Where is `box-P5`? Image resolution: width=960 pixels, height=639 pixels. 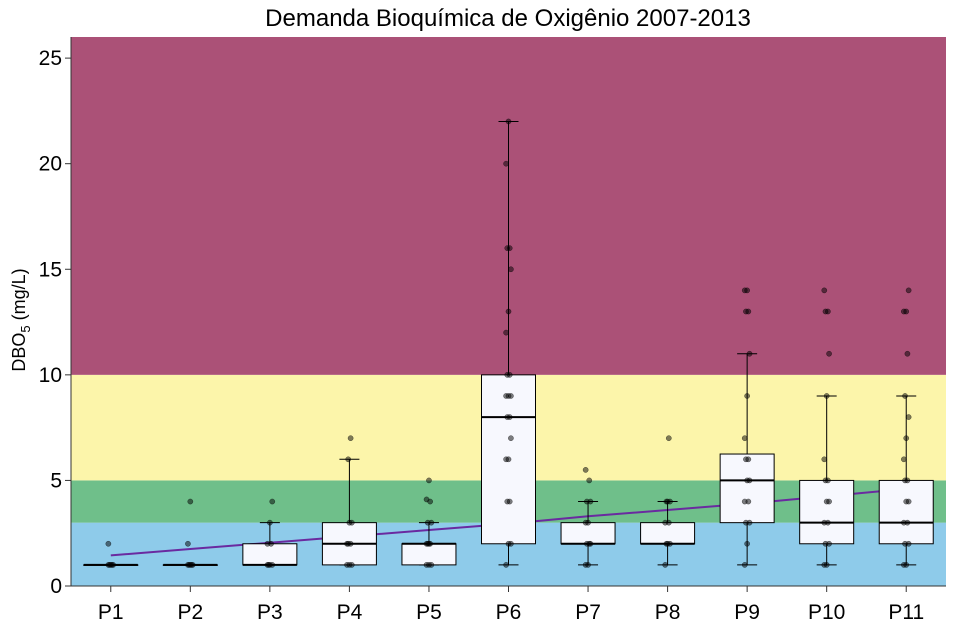 box-P5 is located at coordinates (429, 522).